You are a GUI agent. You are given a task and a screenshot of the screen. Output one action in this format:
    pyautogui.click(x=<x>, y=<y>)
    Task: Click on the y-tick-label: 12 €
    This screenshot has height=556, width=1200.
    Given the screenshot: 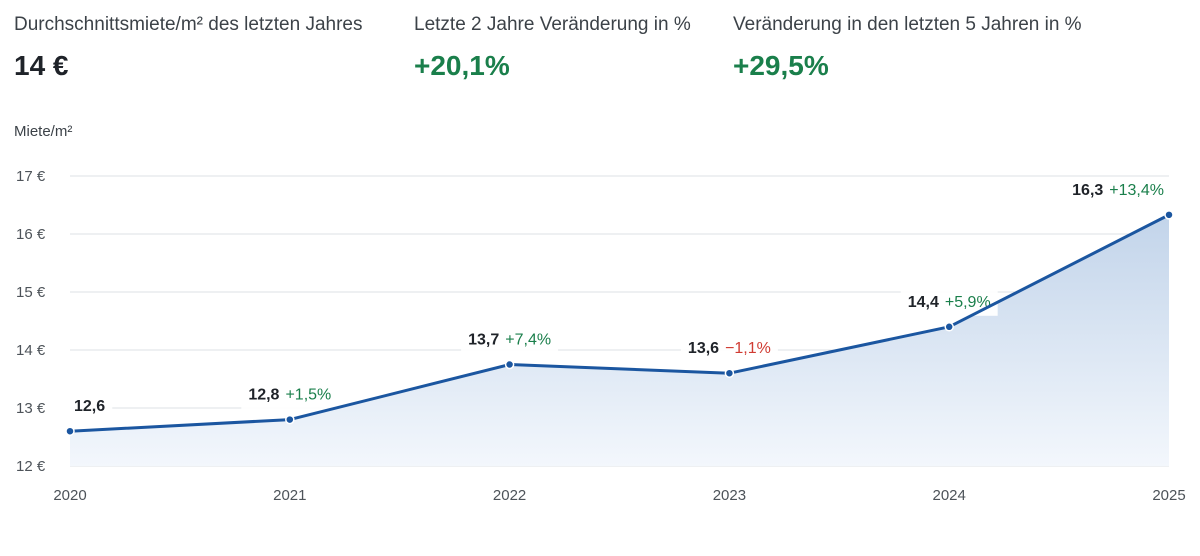 What is the action you would take?
    pyautogui.click(x=31, y=466)
    